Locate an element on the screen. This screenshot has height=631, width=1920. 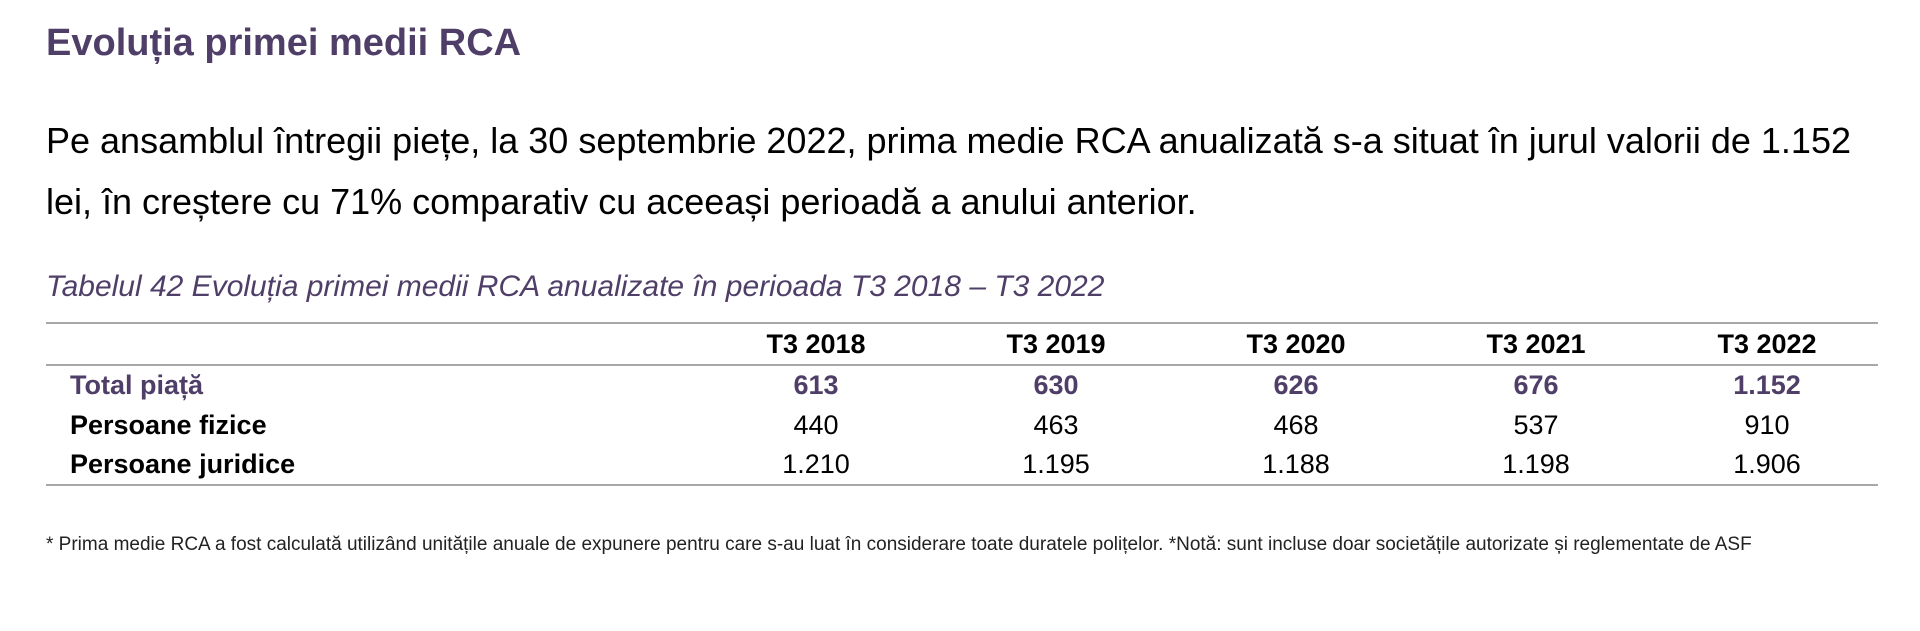
section-heading: Evoluția primei medii RCA is located at coordinates (284, 43).